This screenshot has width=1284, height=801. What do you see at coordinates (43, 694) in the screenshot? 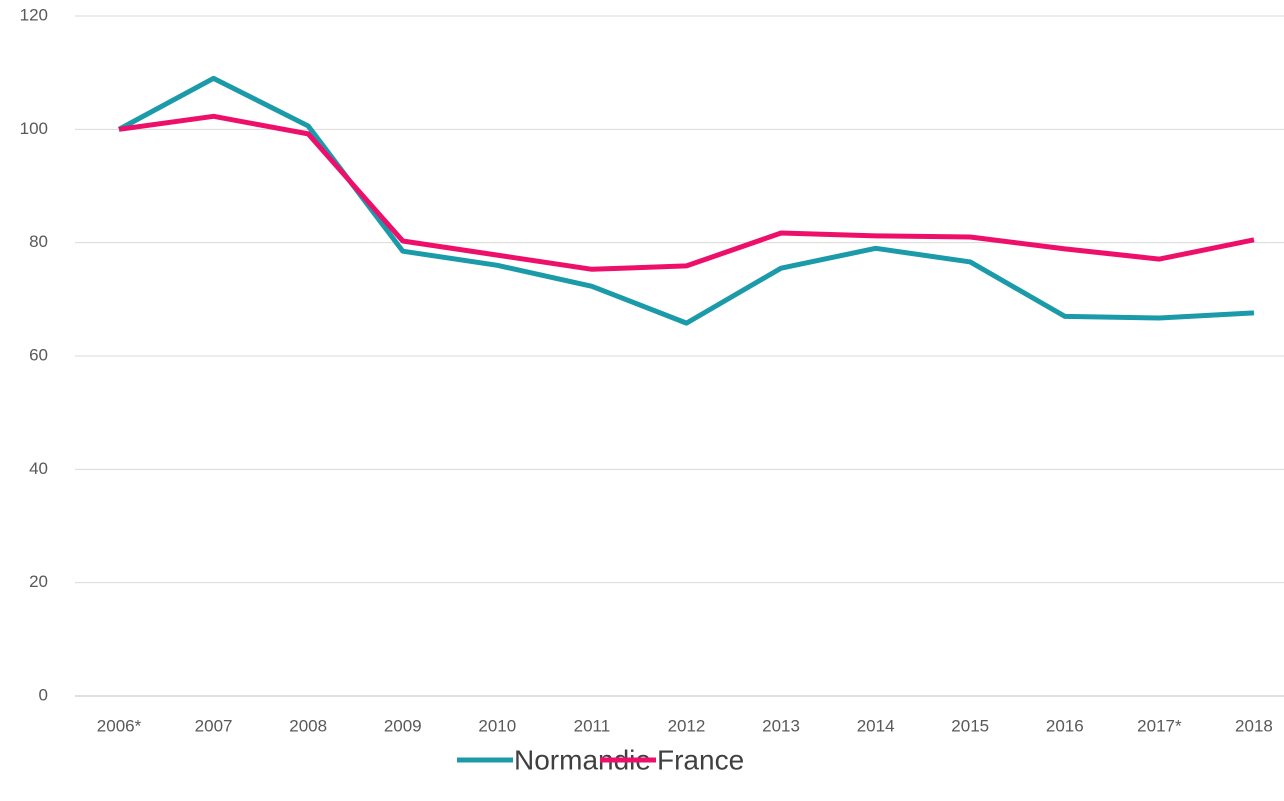
I see `y-tick-label: 0` at bounding box center [43, 694].